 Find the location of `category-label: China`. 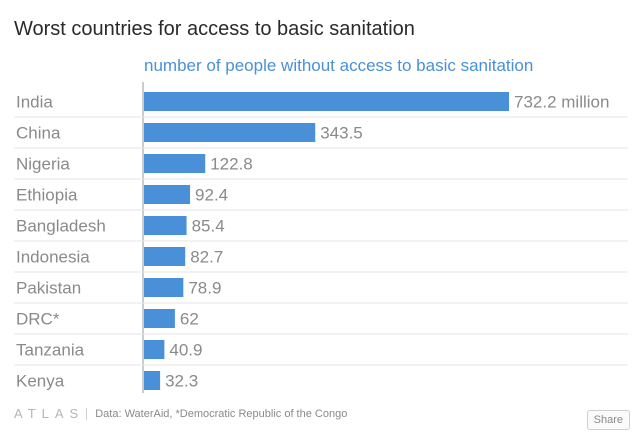

category-label: China is located at coordinates (38, 133).